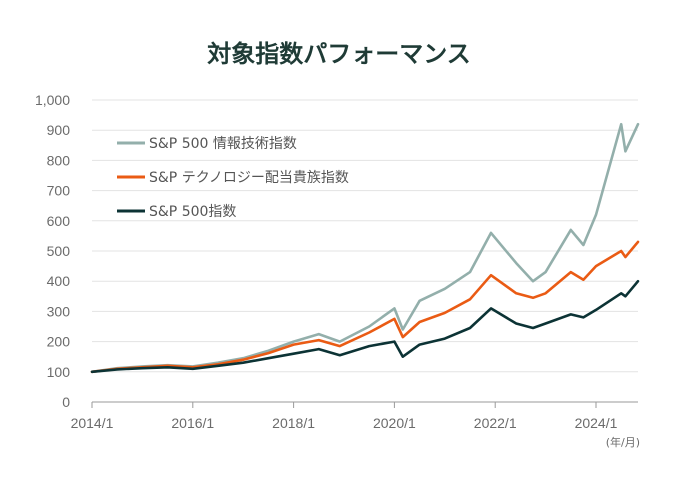  What do you see at coordinates (394, 423) in the screenshot?
I see `x-tick-label: 2020/1` at bounding box center [394, 423].